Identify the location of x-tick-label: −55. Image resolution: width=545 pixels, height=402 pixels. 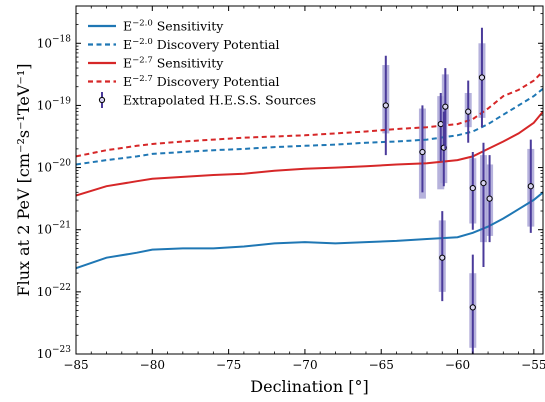
(533, 365).